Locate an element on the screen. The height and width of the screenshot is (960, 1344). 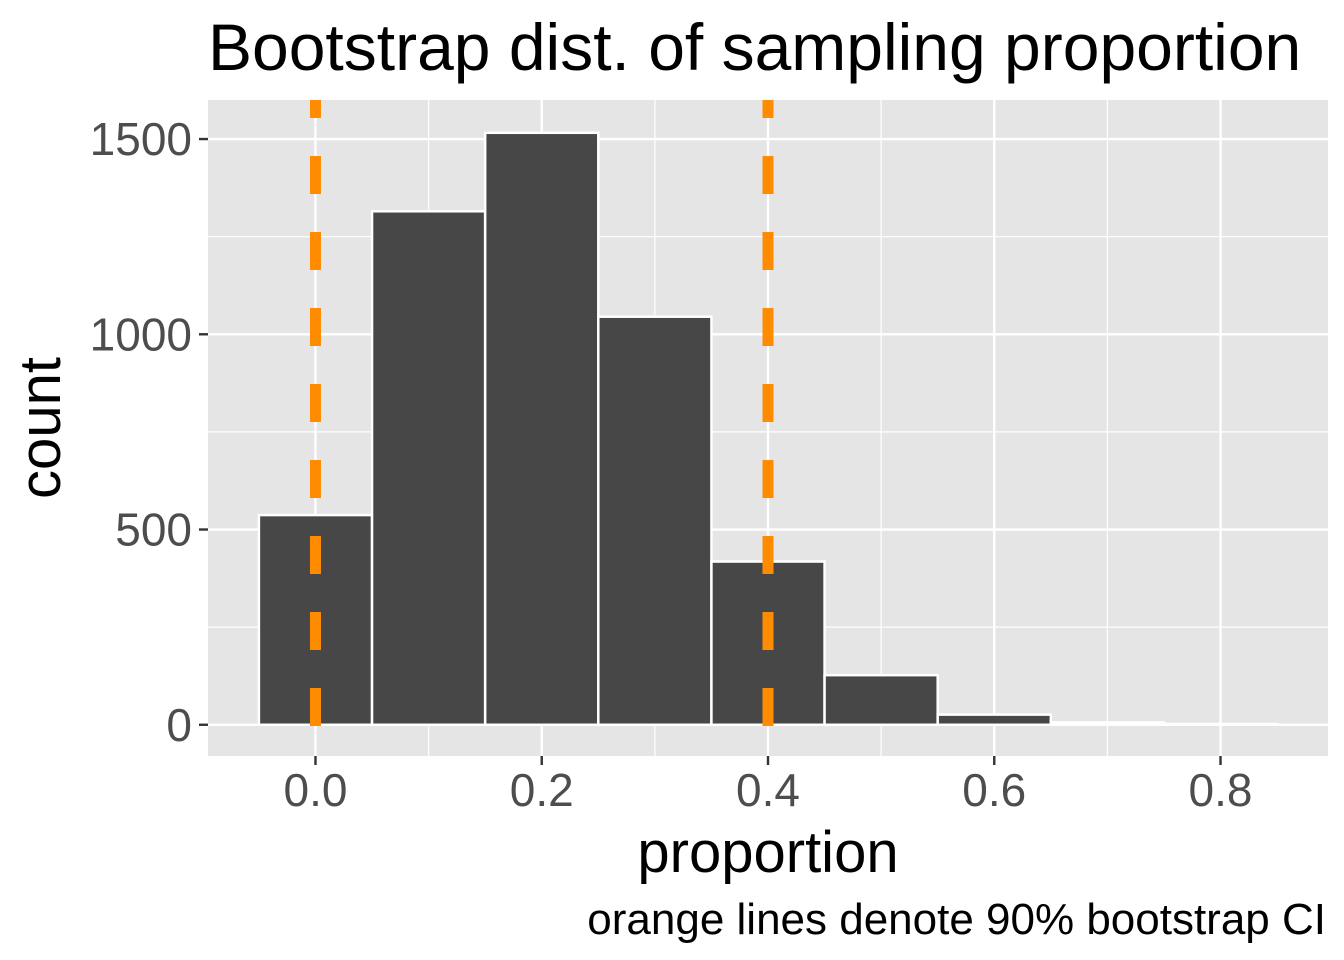
x-tick-label: 0.4 is located at coordinates (768, 790).